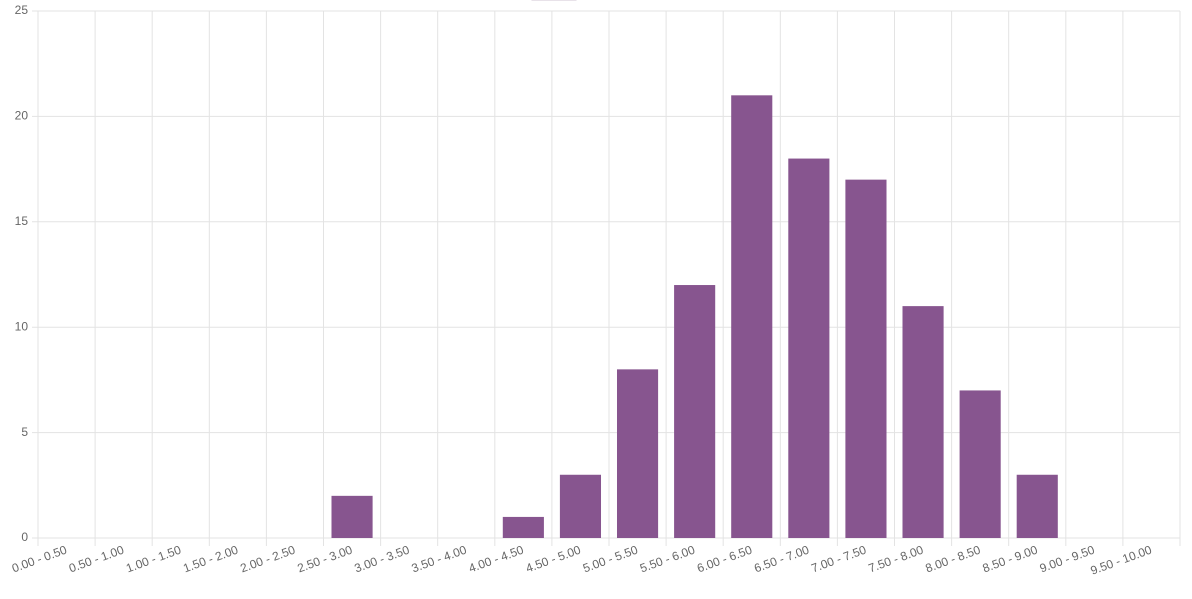 The image size is (1192, 599). I want to click on x-tick-label: 3.00 - 3.50, so click(382, 559).